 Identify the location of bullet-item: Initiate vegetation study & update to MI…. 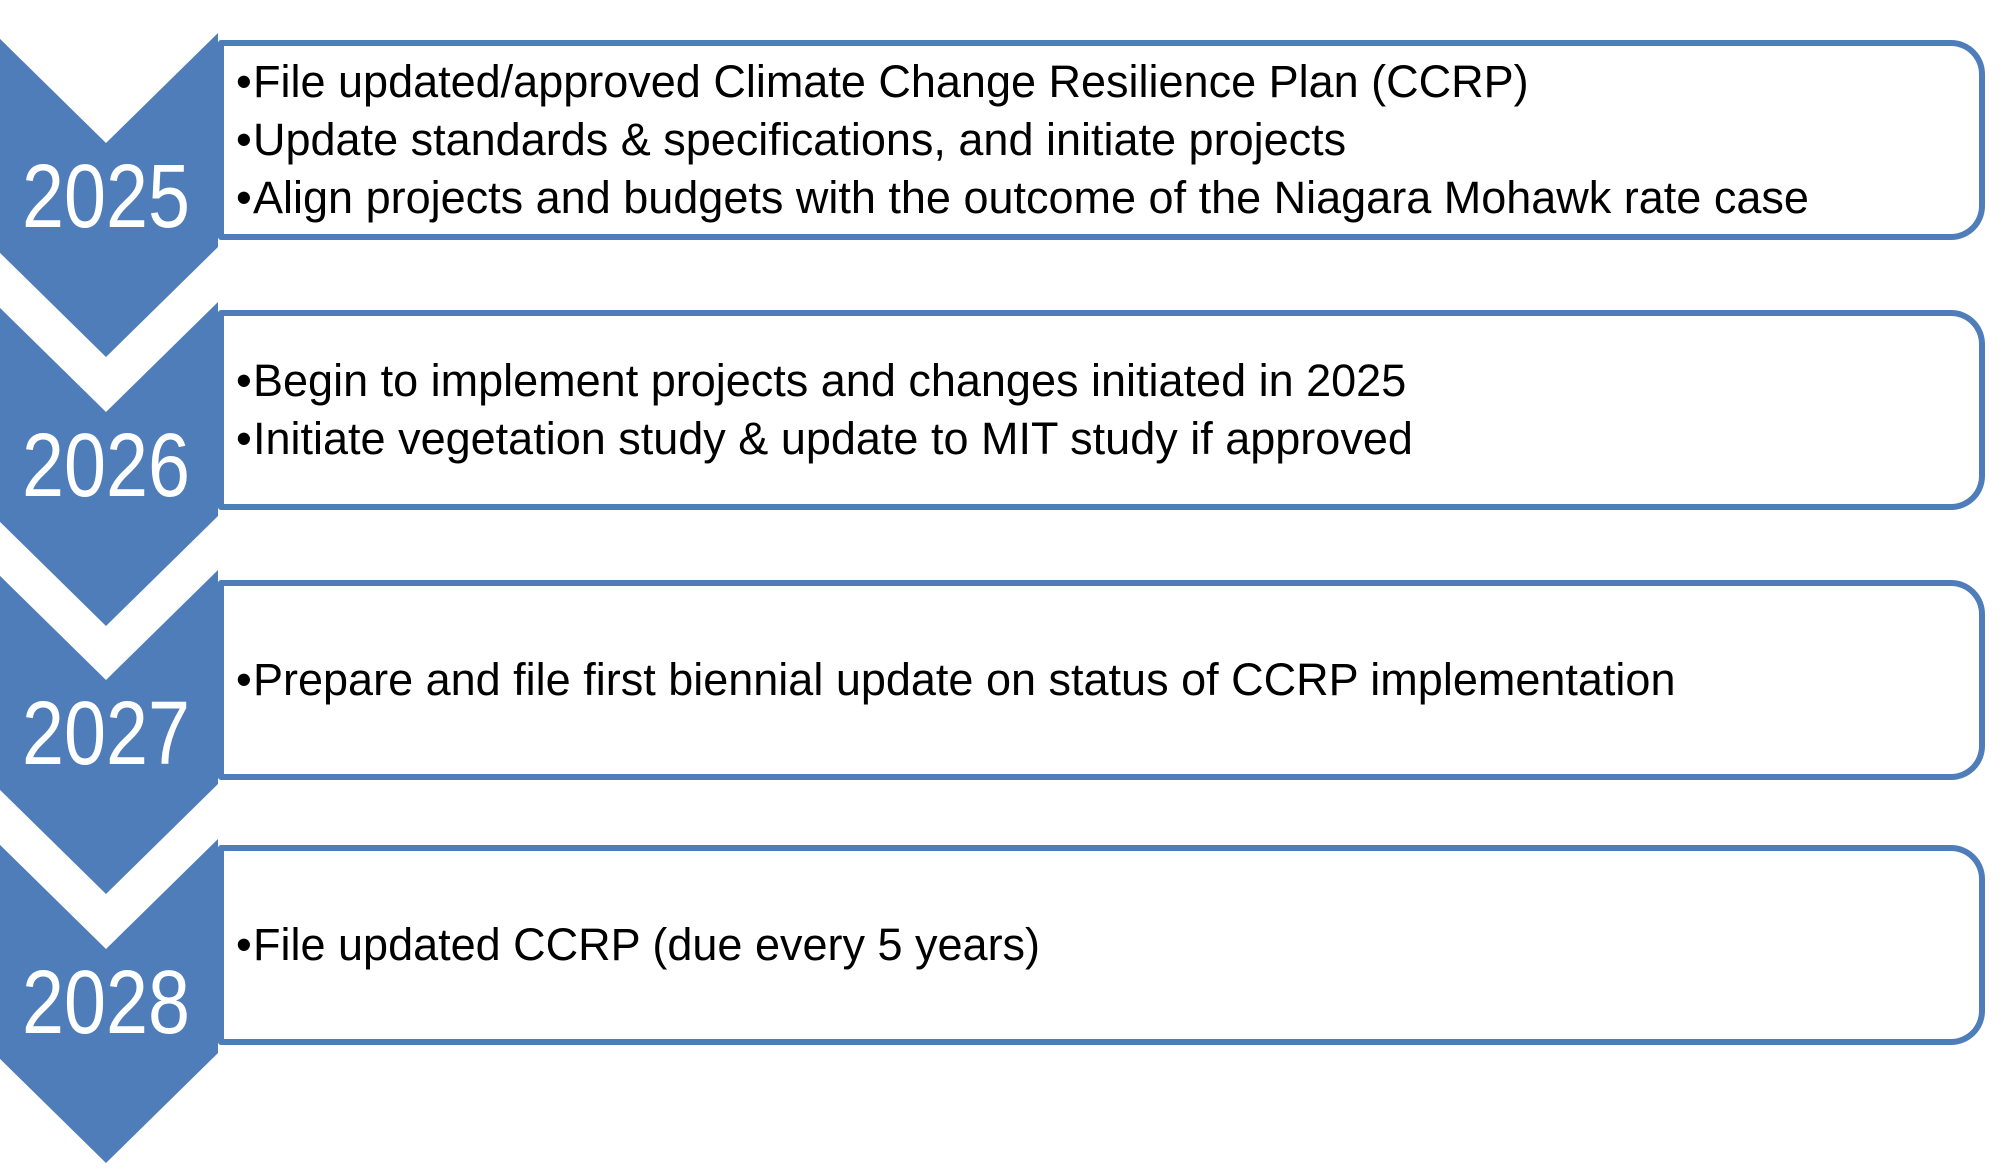
(1095, 439).